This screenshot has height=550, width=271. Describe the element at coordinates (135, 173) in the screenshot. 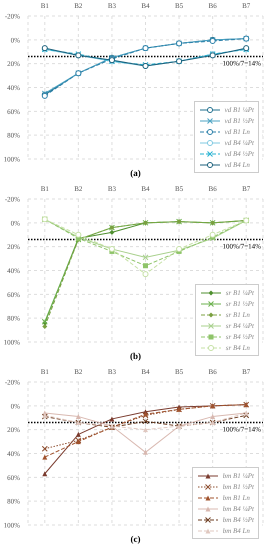

I see `text: (a)` at that location.